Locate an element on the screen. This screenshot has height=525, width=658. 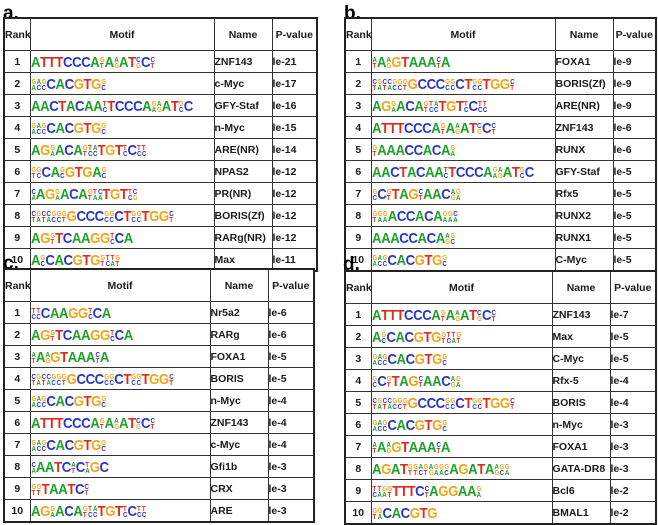
rank-cell: 2 is located at coordinates (17, 83).